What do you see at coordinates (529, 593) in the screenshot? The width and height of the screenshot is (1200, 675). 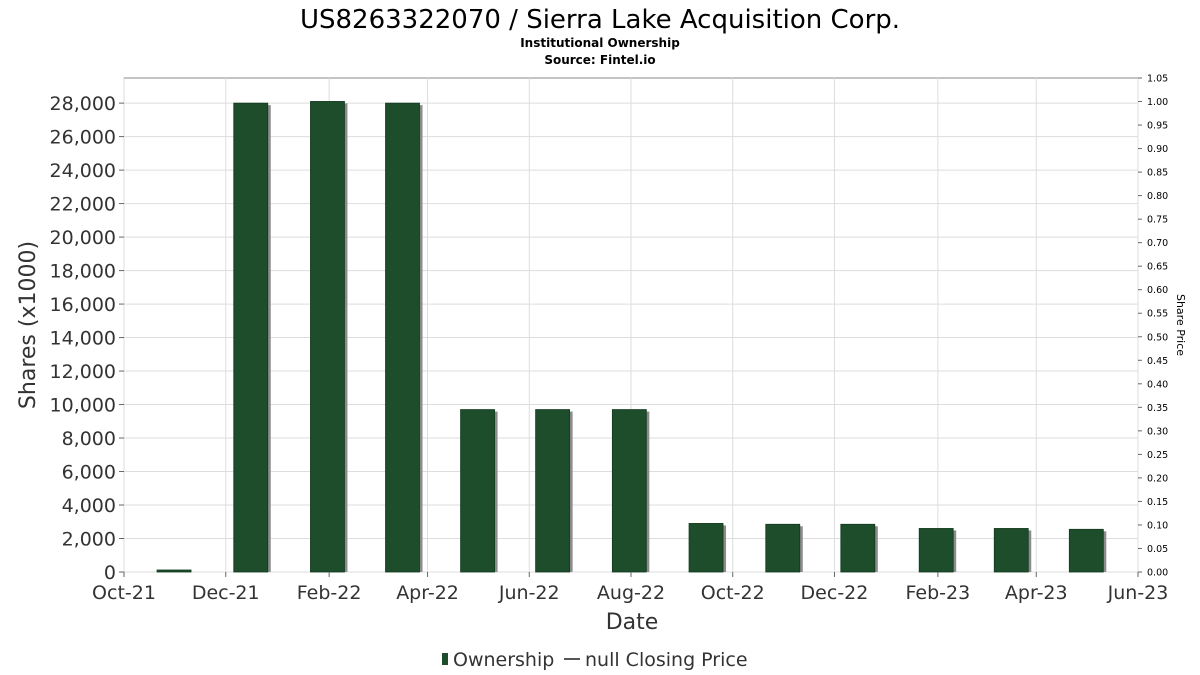 I see `x-tick-label: Jun-22` at bounding box center [529, 593].